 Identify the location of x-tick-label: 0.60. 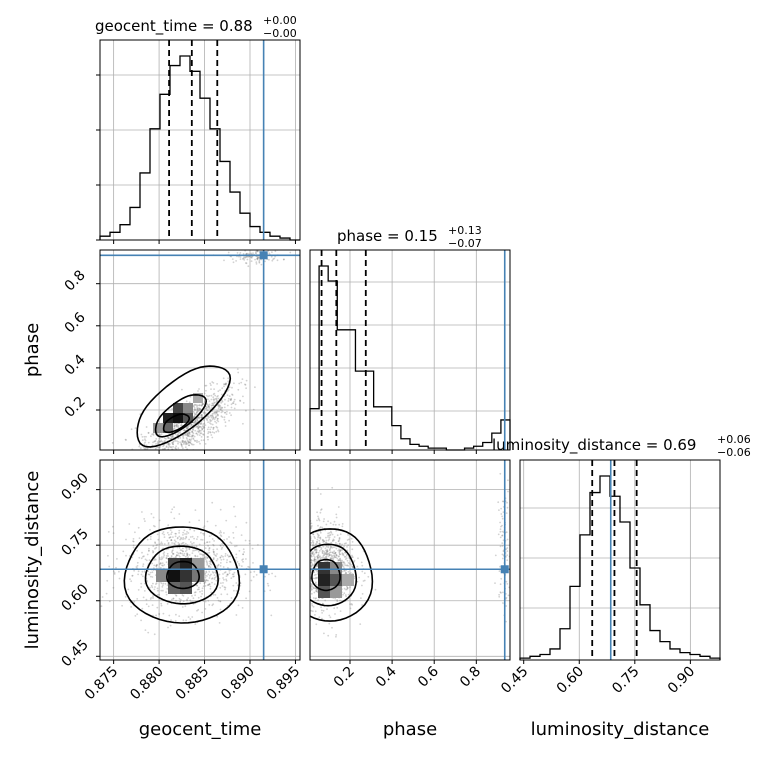
(570, 680).